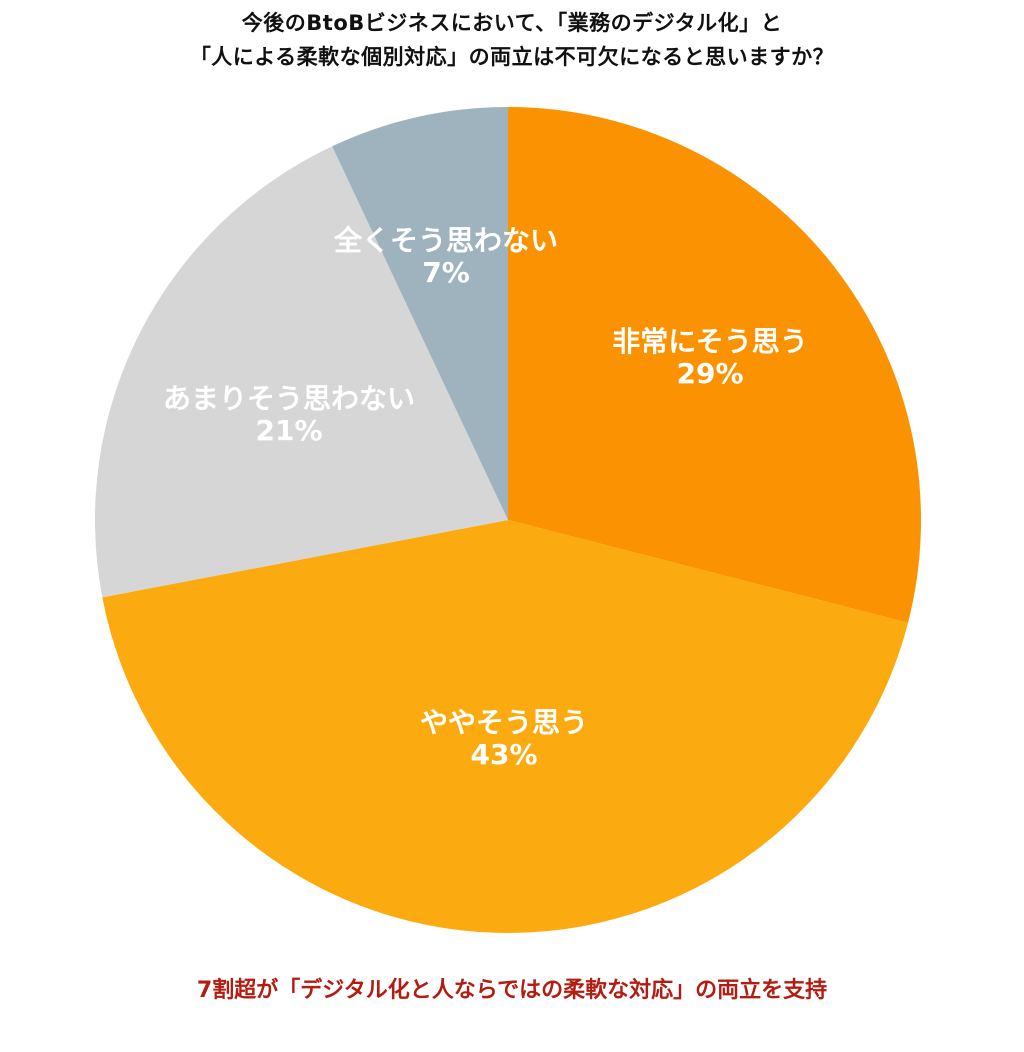 This screenshot has height=1052, width=1024. Describe the element at coordinates (512, 990) in the screenshot. I see `footer-annotation: 7割超が「デジタル化と人ならではの柔軟な対応」の両立を支持` at that location.